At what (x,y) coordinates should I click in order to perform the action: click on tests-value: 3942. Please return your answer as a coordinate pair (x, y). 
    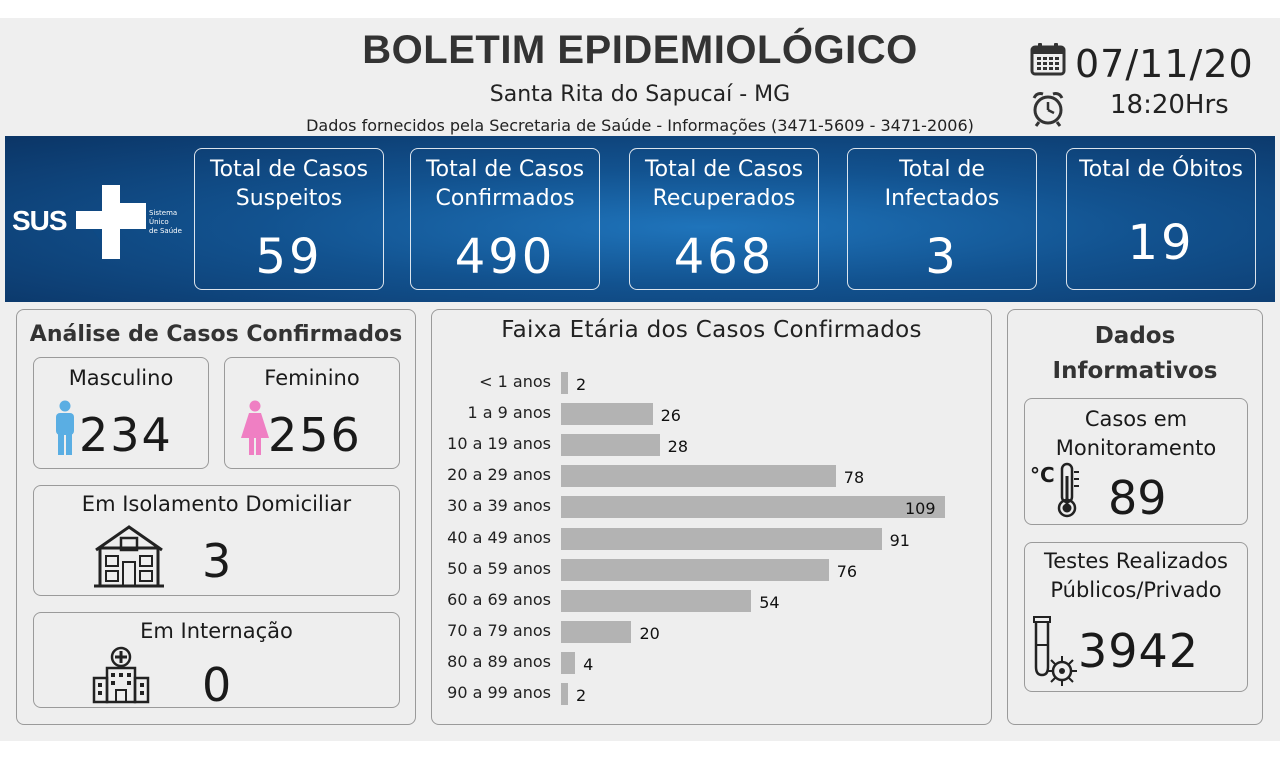
    Looking at the image, I should click on (1139, 651).